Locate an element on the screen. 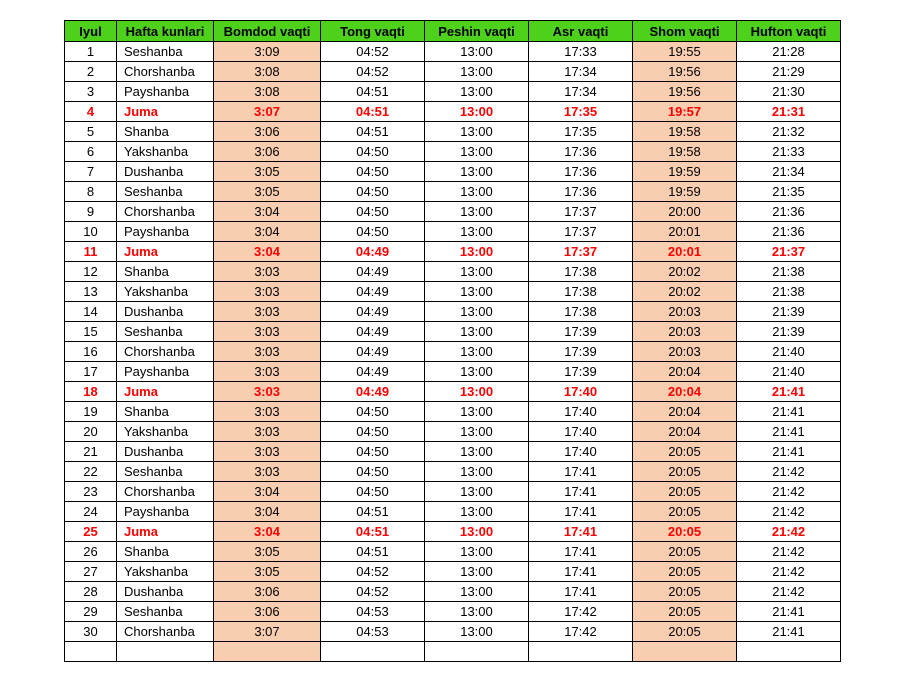 The image size is (905, 688). asr-cell: 17:39 is located at coordinates (580, 351).